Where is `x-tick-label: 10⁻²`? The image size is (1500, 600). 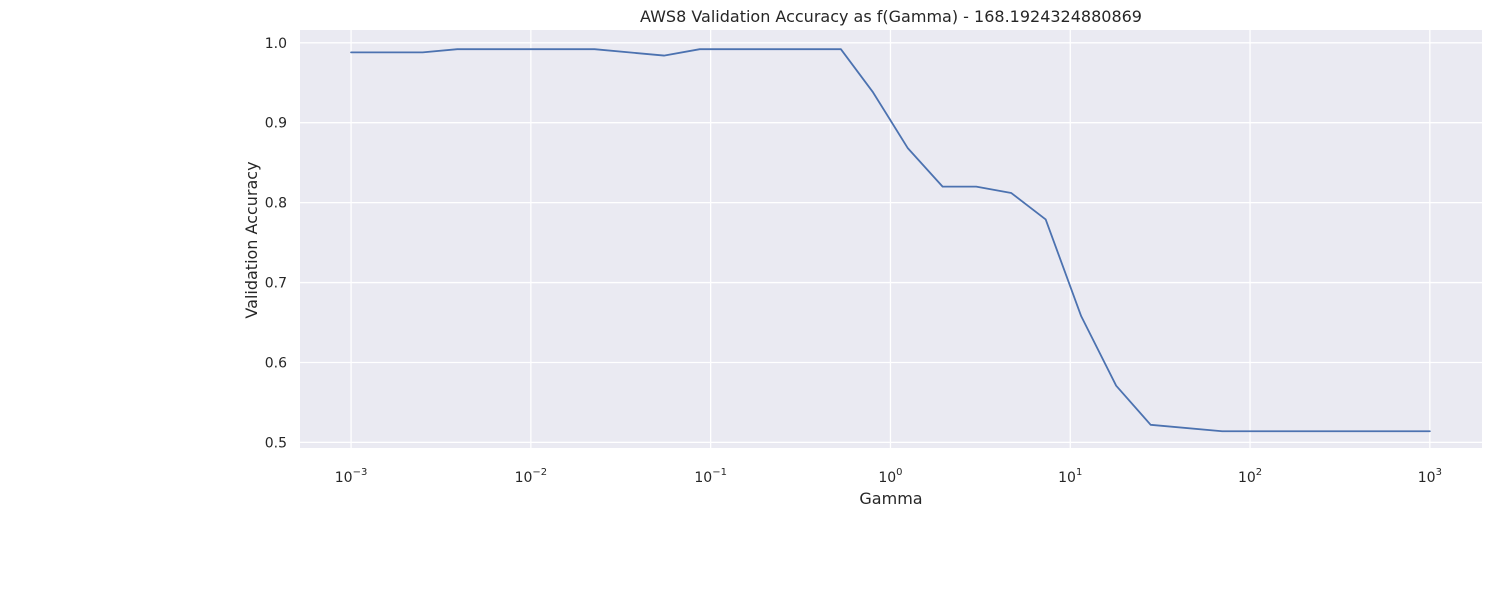 x-tick-label: 10⁻² is located at coordinates (531, 476).